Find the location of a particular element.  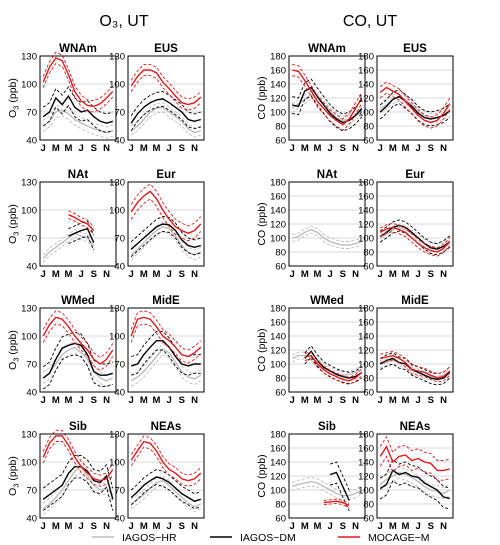

y-axis-label: CO (ppb) is located at coordinates (262, 475).